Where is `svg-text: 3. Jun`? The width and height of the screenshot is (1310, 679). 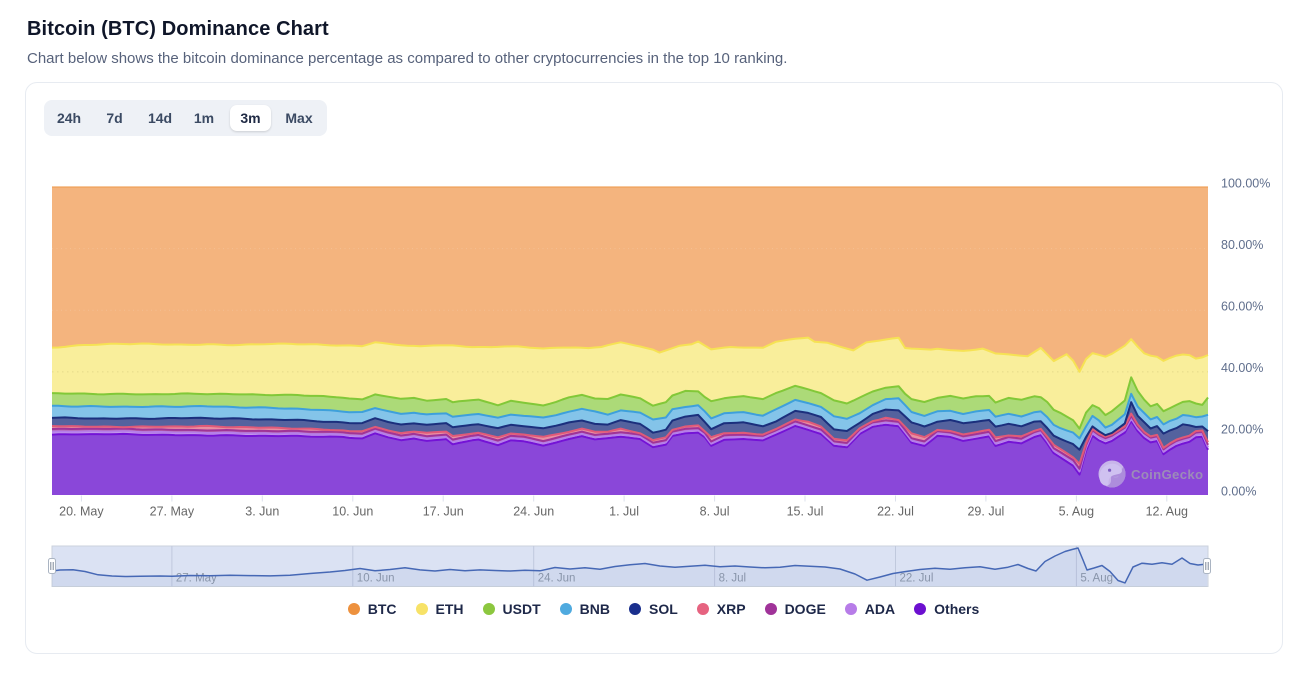
svg-text: 3. Jun is located at coordinates (262, 512).